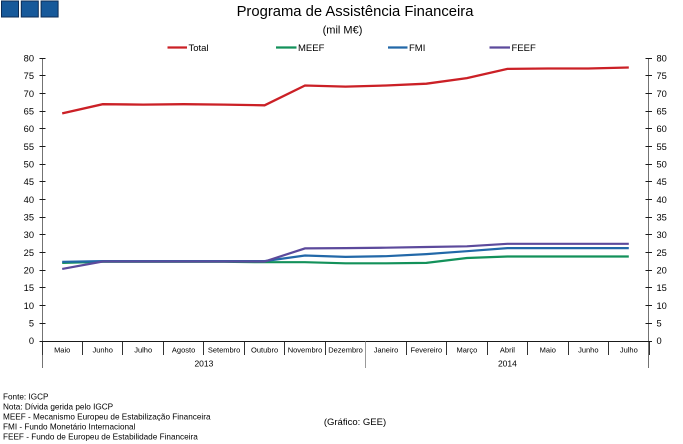  What do you see at coordinates (224, 350) in the screenshot?
I see `svg-text: Setembro` at bounding box center [224, 350].